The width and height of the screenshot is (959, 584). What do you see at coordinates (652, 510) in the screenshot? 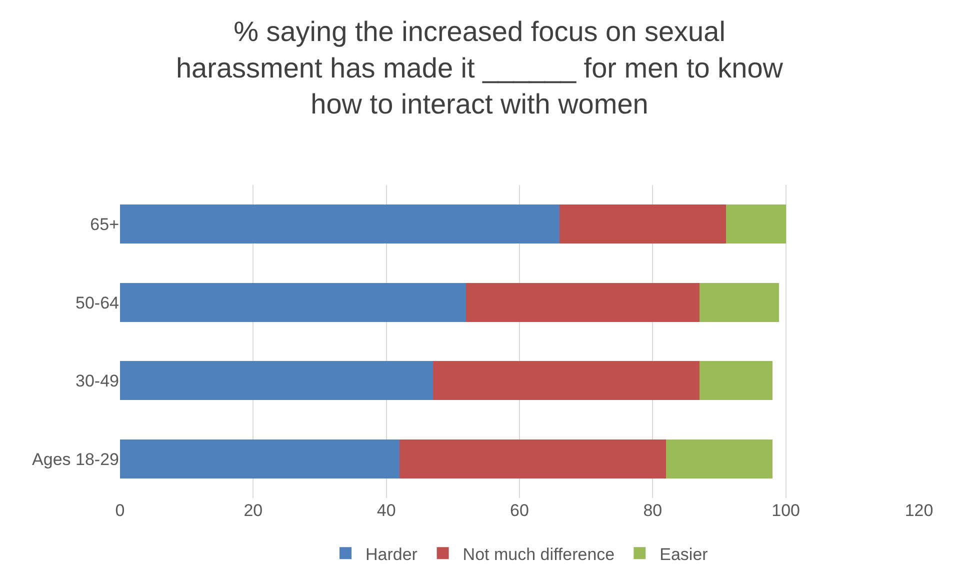
I see `x-tick-label: 80` at bounding box center [652, 510].